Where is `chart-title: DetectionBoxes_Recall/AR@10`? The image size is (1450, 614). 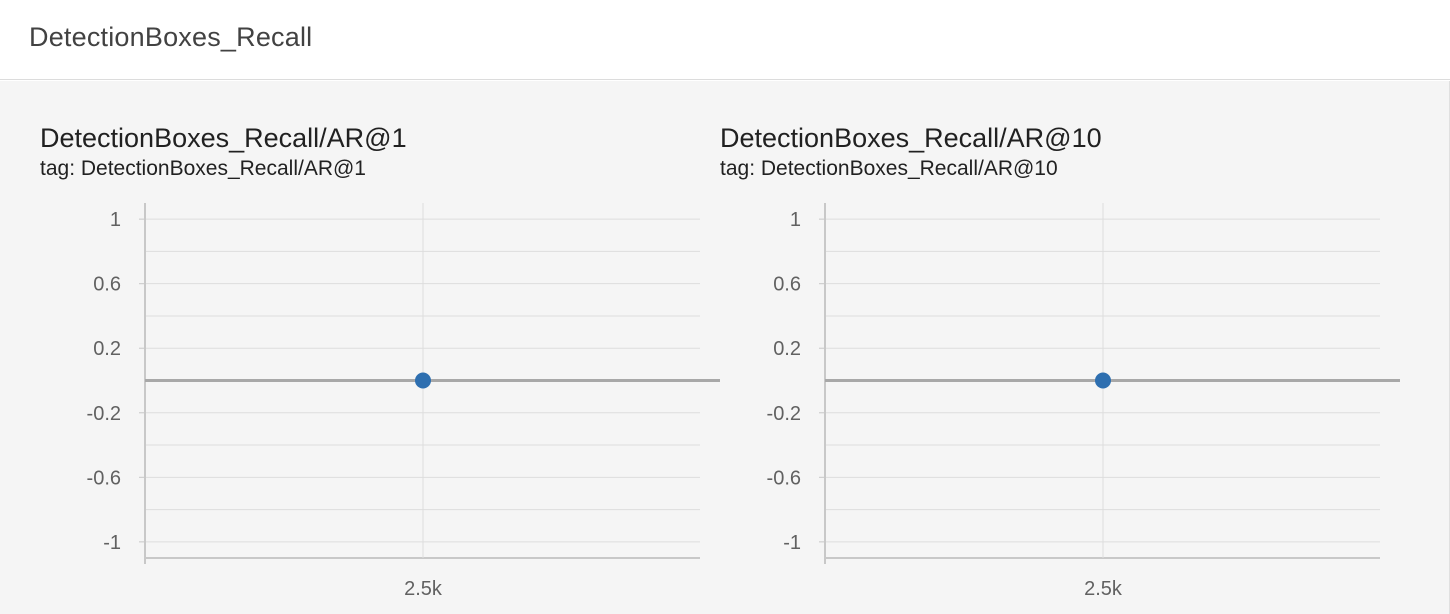
chart-title: DetectionBoxes_Recall/AR@10 is located at coordinates (911, 138).